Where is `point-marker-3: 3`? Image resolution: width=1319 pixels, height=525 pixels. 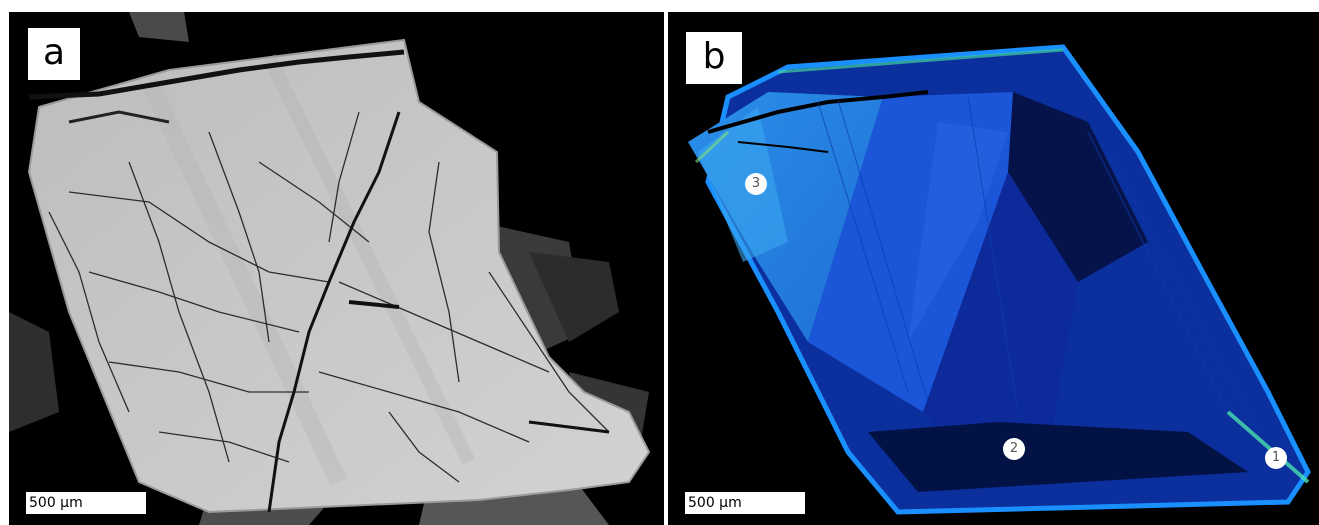 point-marker-3: 3 is located at coordinates (756, 184).